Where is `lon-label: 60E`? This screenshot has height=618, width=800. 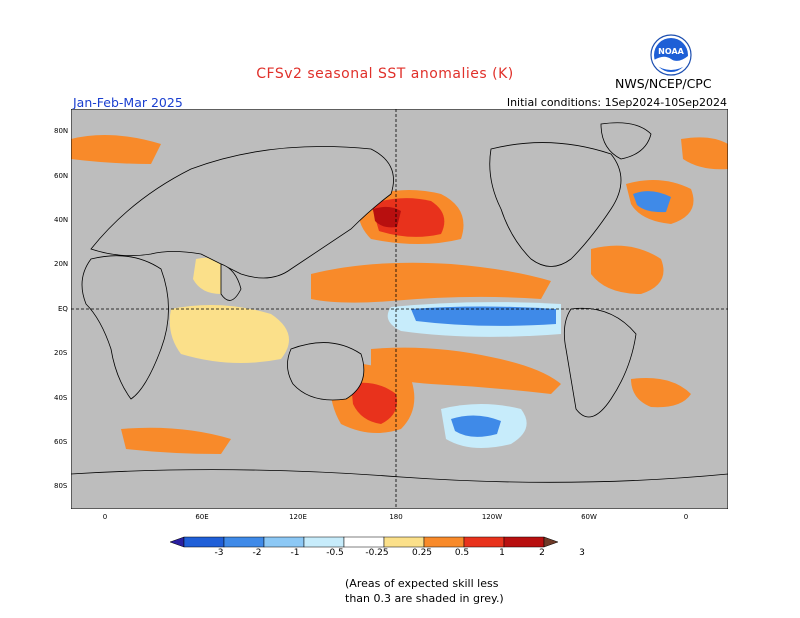
lon-label: 60E is located at coordinates (202, 517).